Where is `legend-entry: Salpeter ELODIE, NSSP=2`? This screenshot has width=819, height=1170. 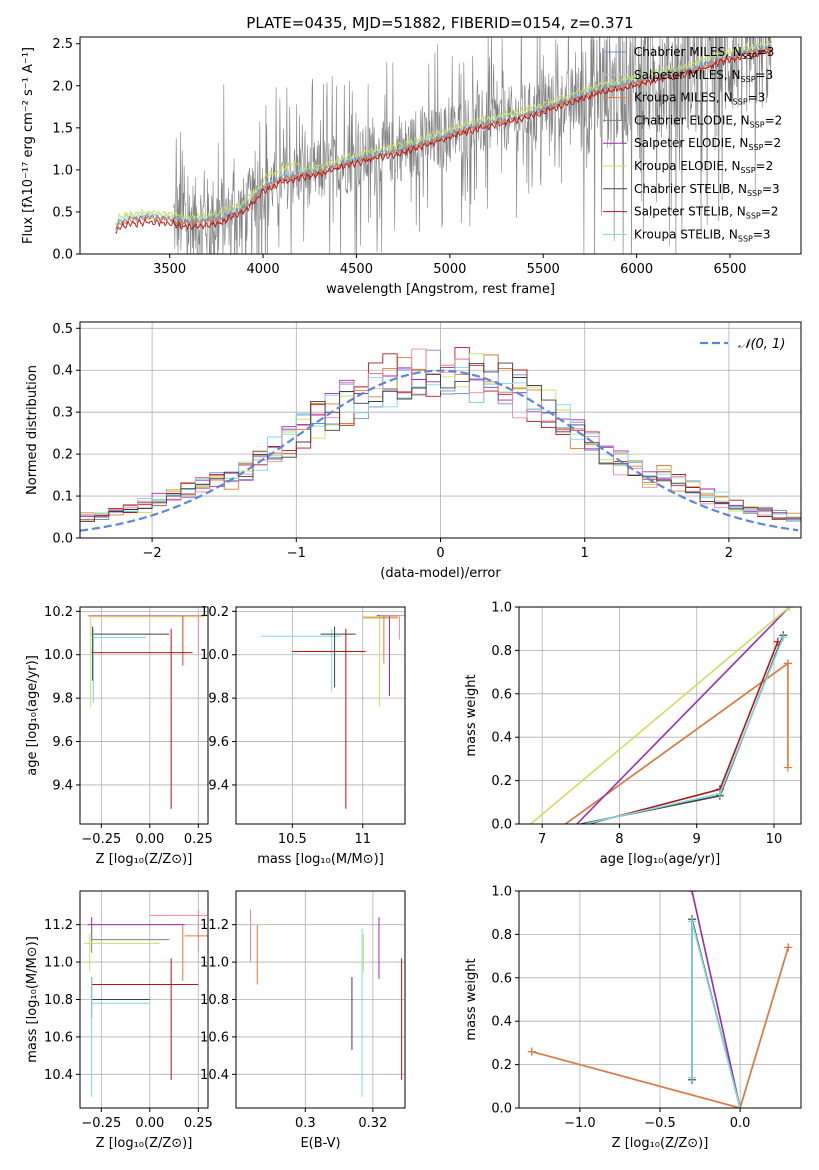
legend-entry: Salpeter ELODIE, NSSP=2 is located at coordinates (707, 144).